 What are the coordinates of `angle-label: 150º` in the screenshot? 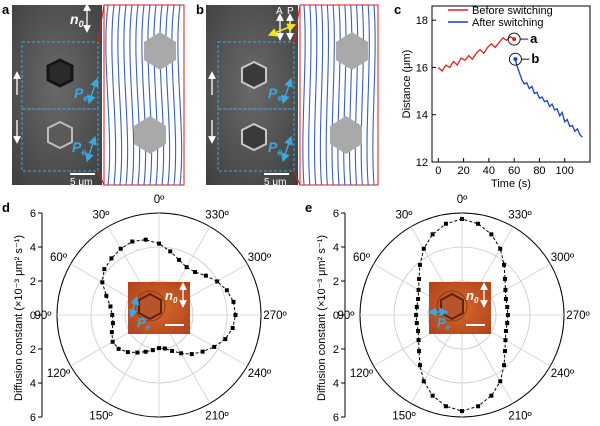 It's located at (101, 416).